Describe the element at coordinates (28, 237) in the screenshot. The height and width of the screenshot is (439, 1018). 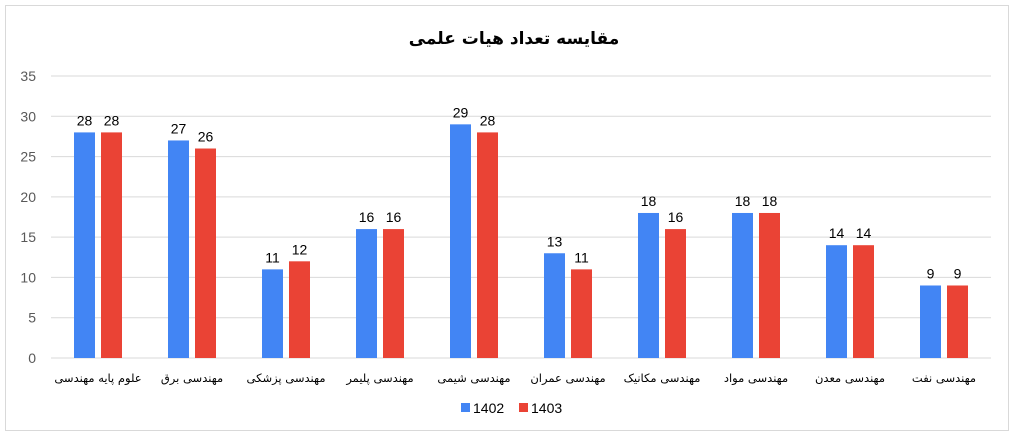
I see `y-tick-label: 15` at that location.